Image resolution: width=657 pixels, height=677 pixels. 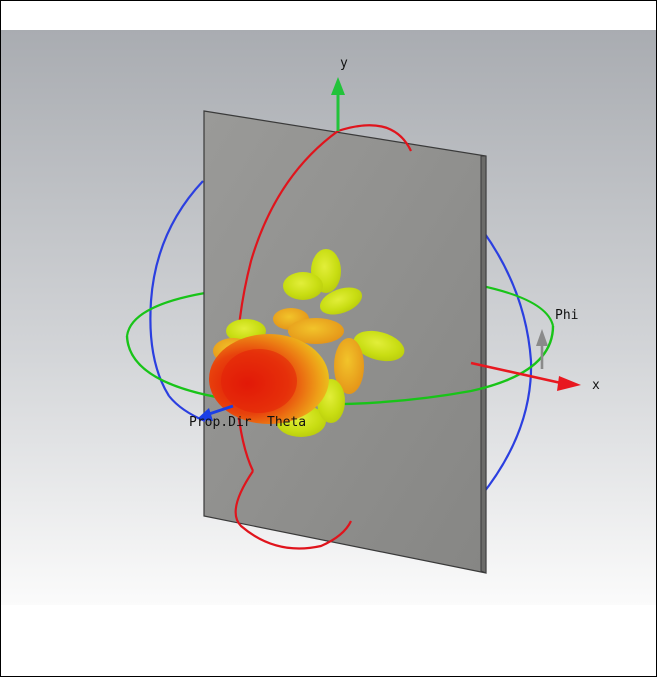 What do you see at coordinates (215, 412) in the screenshot?
I see `prop-dir-arrow` at bounding box center [215, 412].